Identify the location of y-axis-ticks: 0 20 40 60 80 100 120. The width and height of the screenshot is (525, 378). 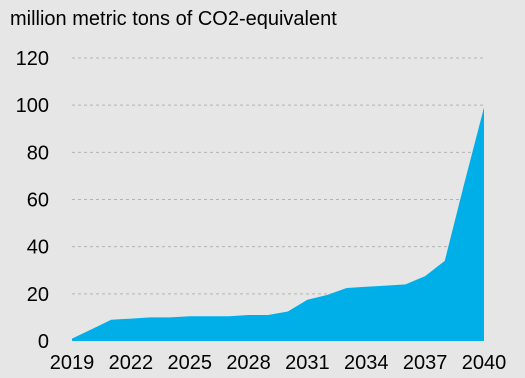
(32, 200).